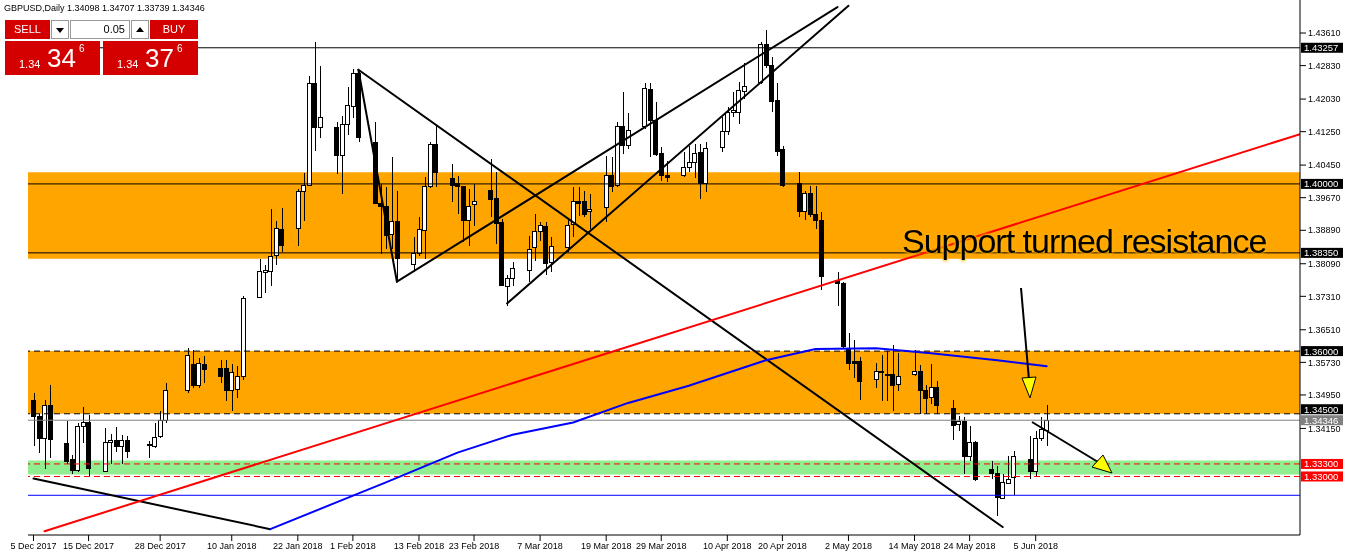 This screenshot has height=553, width=1362. I want to click on x-tick-label: 10 Jan 2018, so click(231, 546).